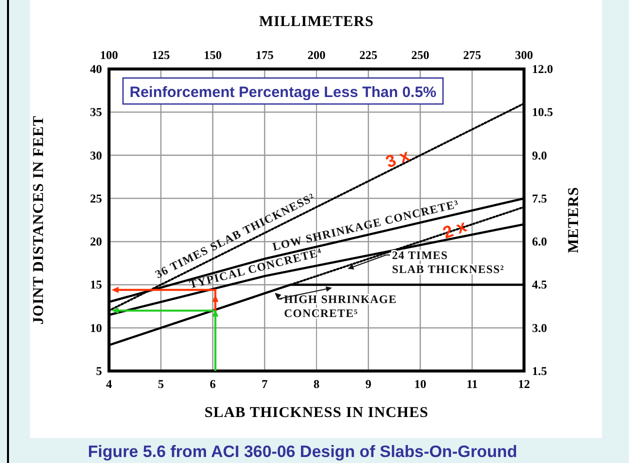 Image resolution: width=629 pixels, height=463 pixels. Describe the element at coordinates (303, 452) in the screenshot. I see `caption: Figure 5.6 from ACI 360-06 Design of Slabs-On-Ground` at that location.